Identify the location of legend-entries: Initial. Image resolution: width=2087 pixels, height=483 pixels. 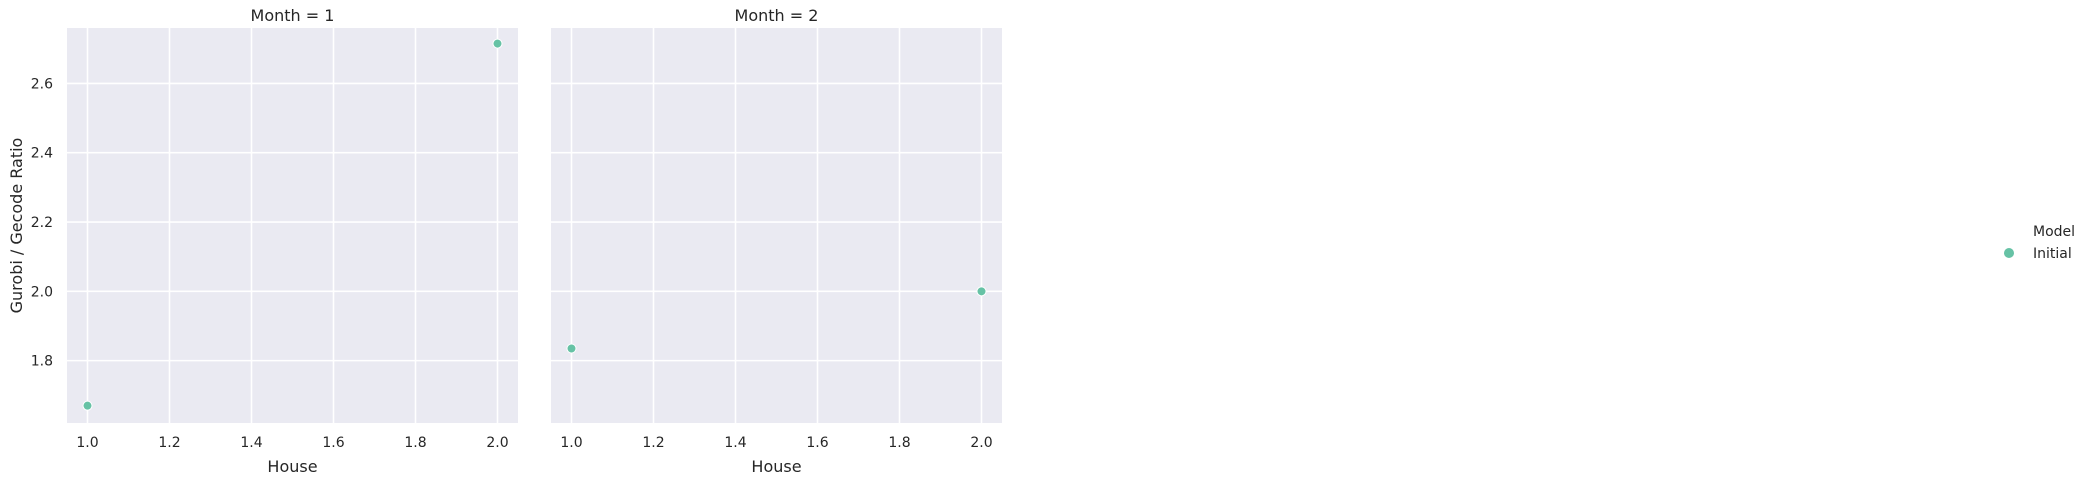
(2037, 254).